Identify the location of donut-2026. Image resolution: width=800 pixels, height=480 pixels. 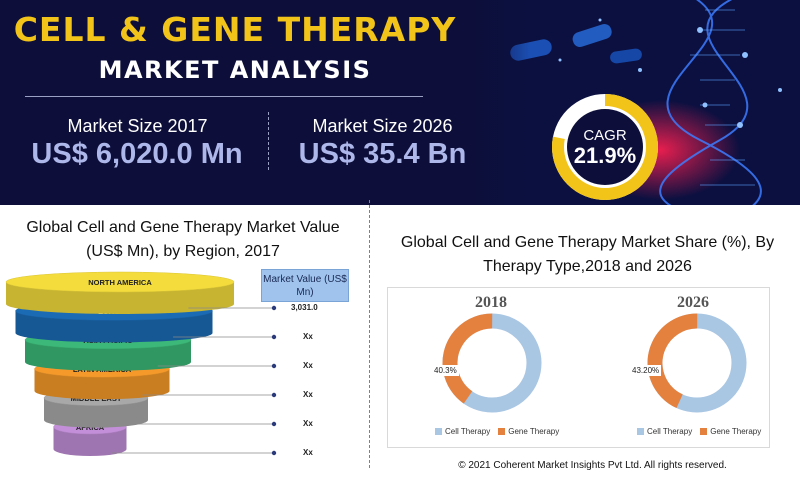
(697, 363).